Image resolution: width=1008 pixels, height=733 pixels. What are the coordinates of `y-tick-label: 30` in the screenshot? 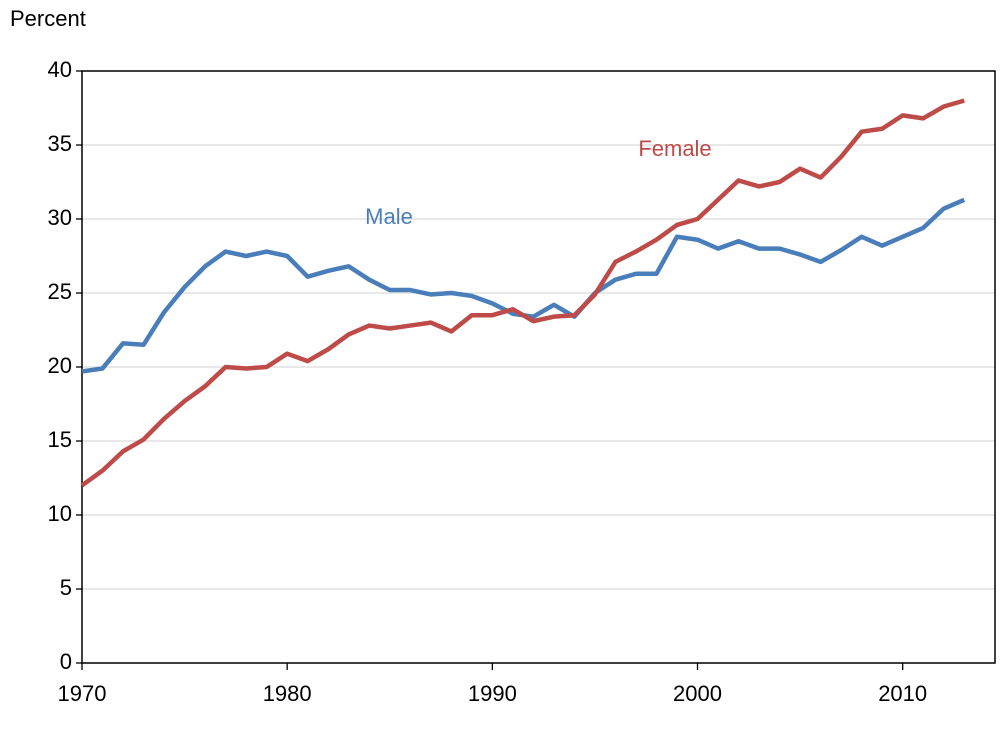 It's located at (60, 217).